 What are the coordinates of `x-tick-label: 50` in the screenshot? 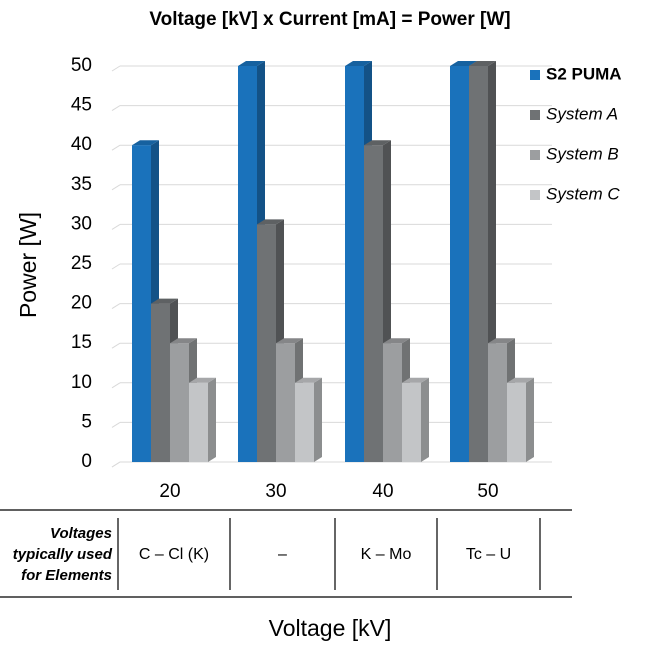 It's located at (487, 491).